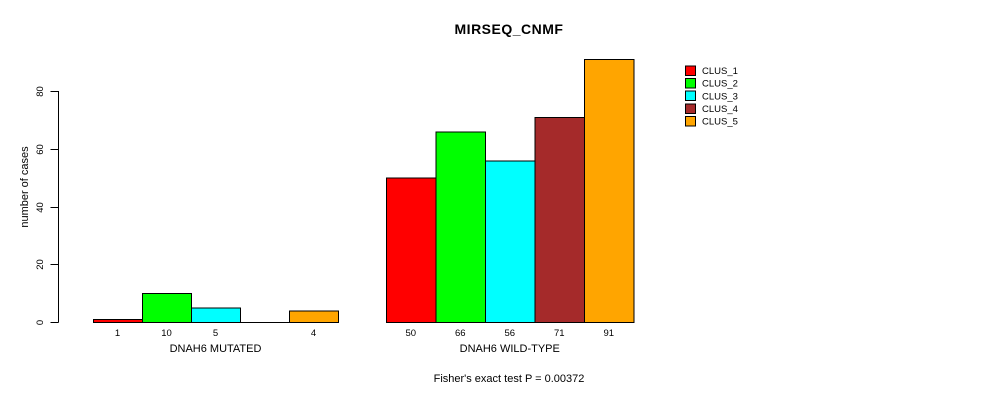  What do you see at coordinates (313, 333) in the screenshot?
I see `bar-value-label: 4` at bounding box center [313, 333].